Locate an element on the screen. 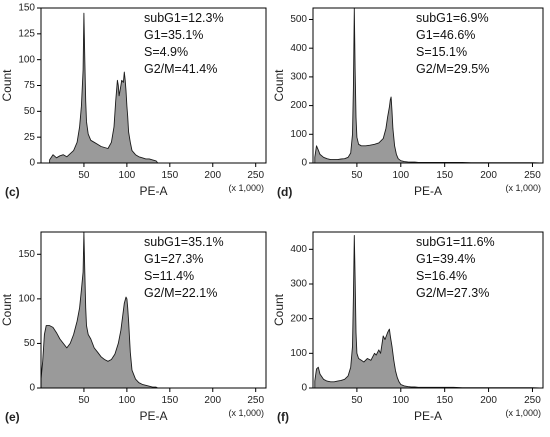  phase-annotation: S=15.1% is located at coordinates (441, 52).